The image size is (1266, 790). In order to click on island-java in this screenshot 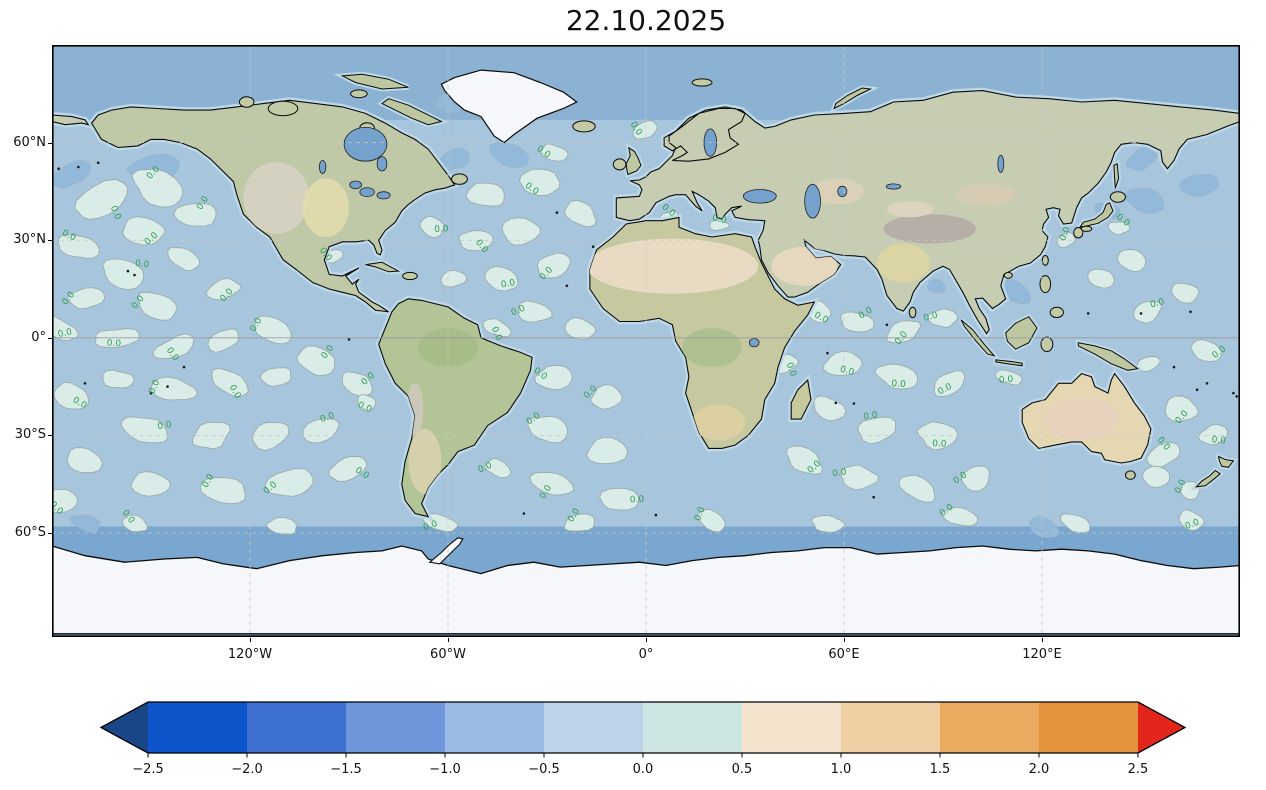, I will do `click(1009, 363)`.